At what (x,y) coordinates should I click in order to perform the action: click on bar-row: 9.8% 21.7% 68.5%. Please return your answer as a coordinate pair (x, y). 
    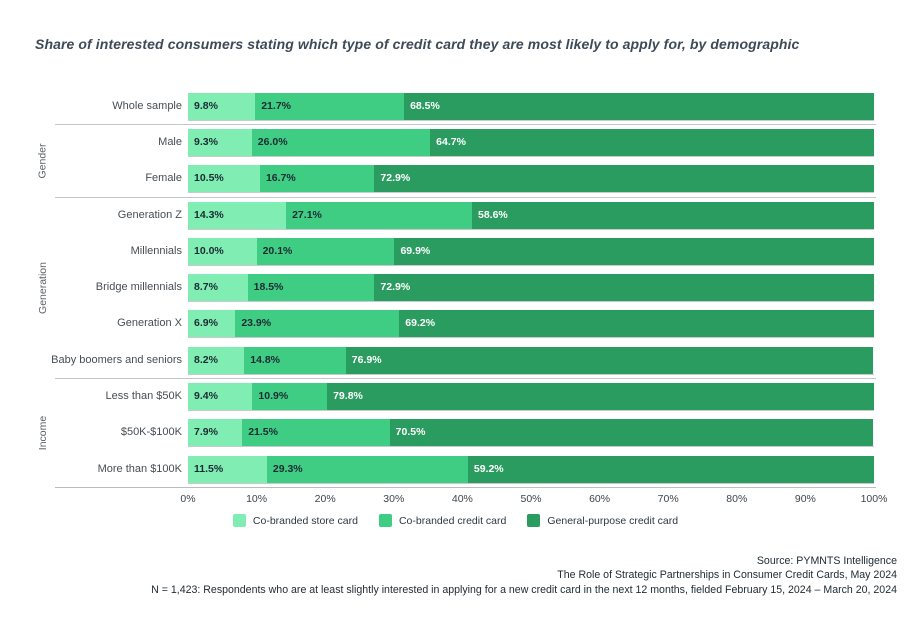
    Looking at the image, I should click on (531, 106).